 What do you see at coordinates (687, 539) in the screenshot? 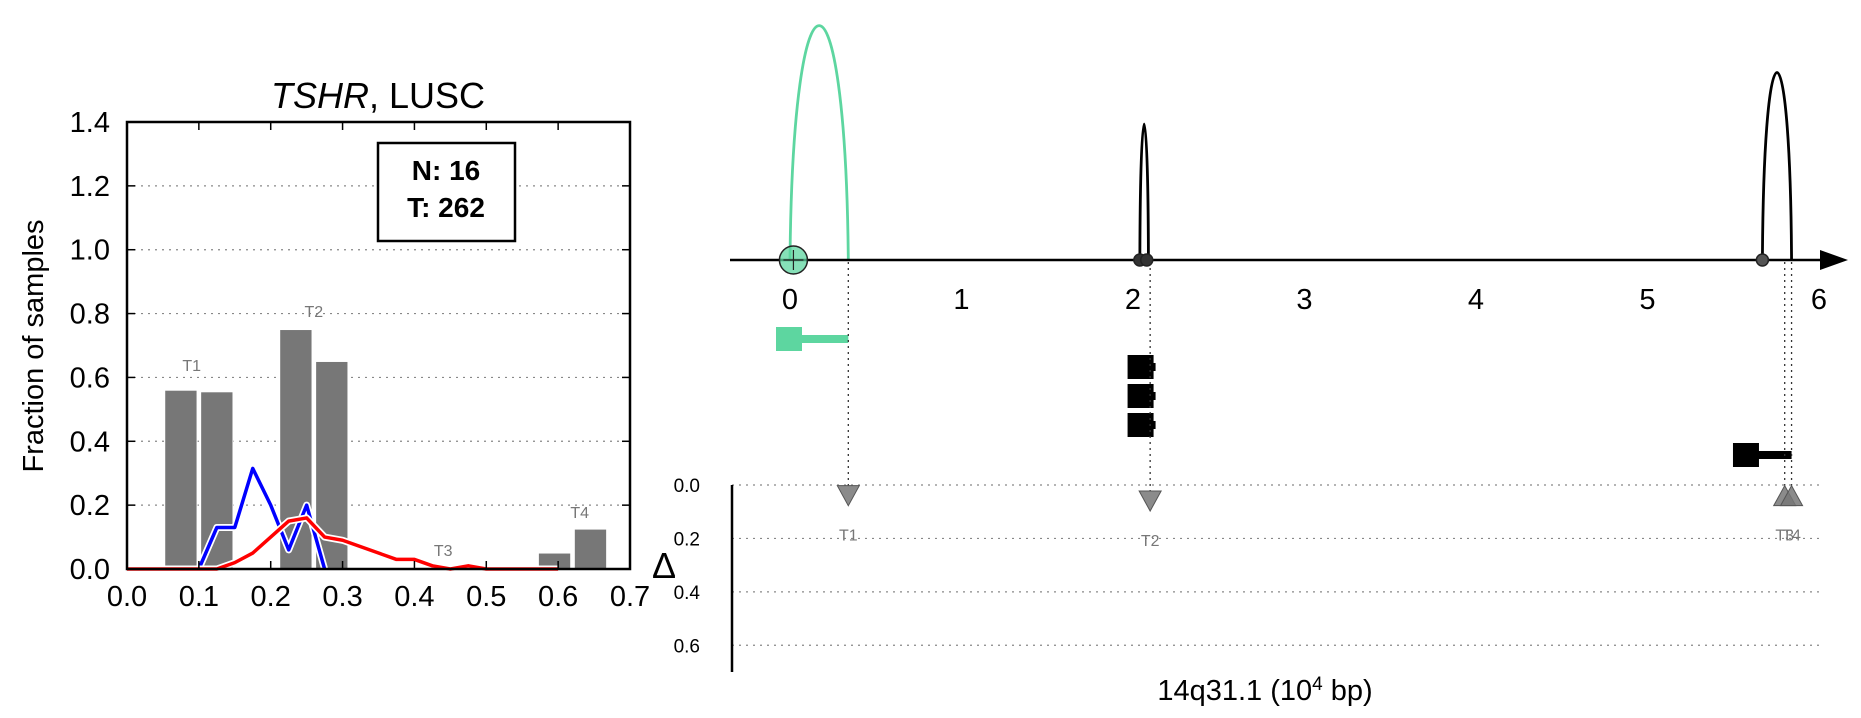
I see `delta-tick-label: 0.2` at bounding box center [687, 539].